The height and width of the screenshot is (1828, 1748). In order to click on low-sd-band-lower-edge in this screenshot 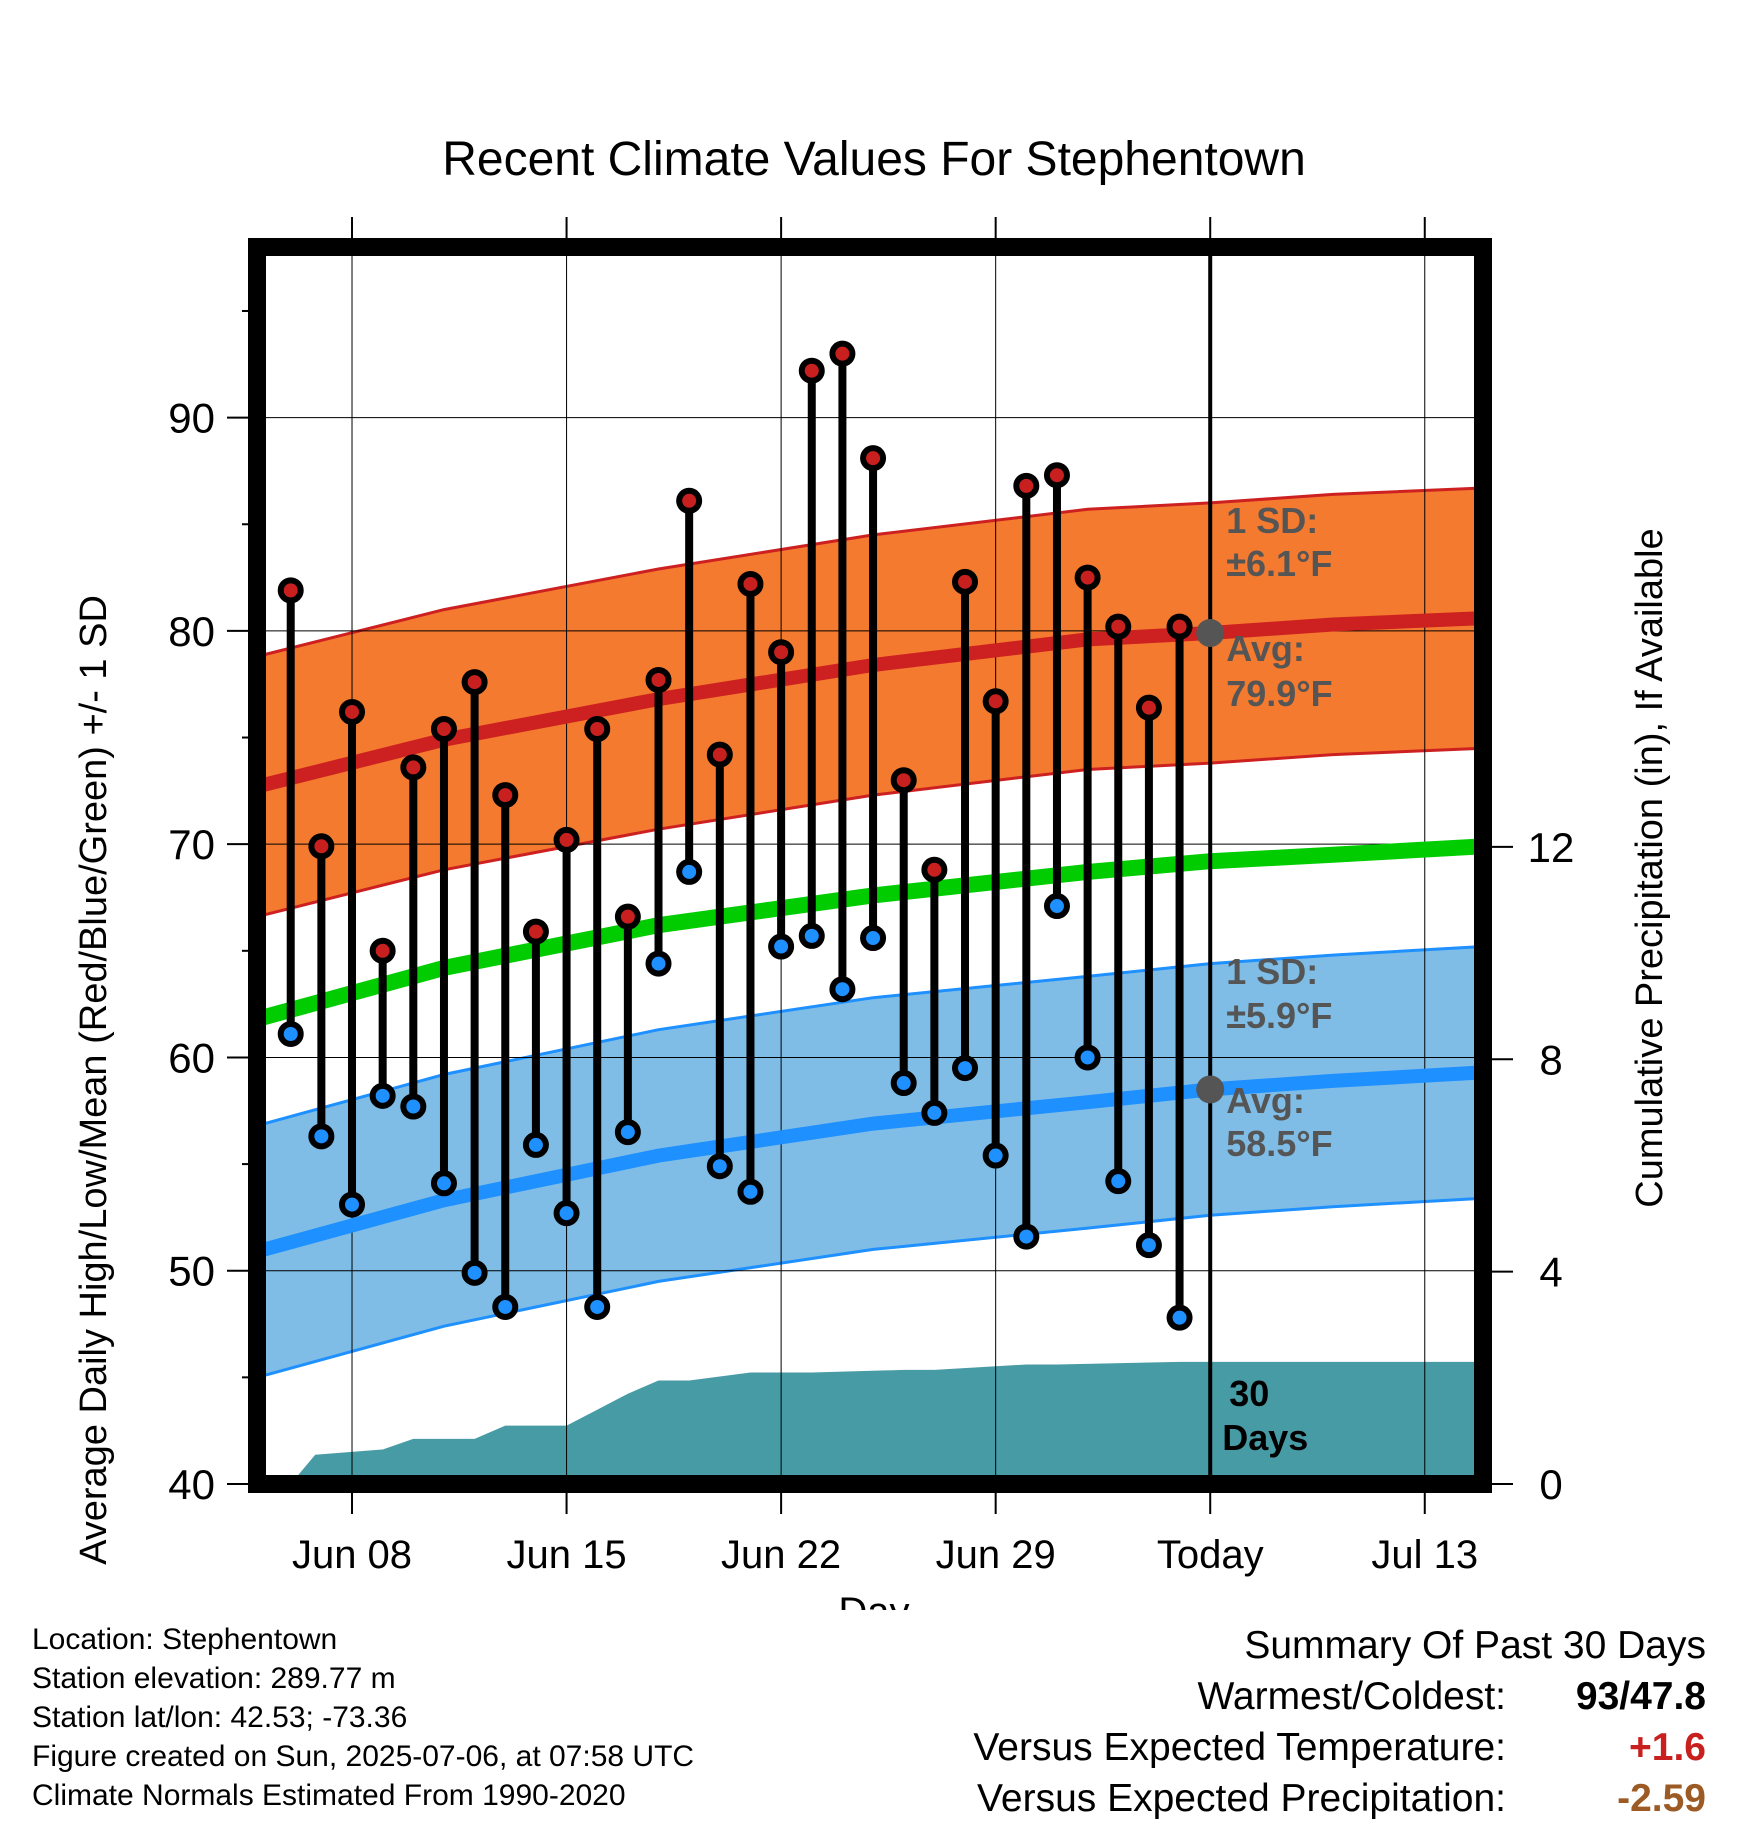, I will do `click(870, 1287)`.